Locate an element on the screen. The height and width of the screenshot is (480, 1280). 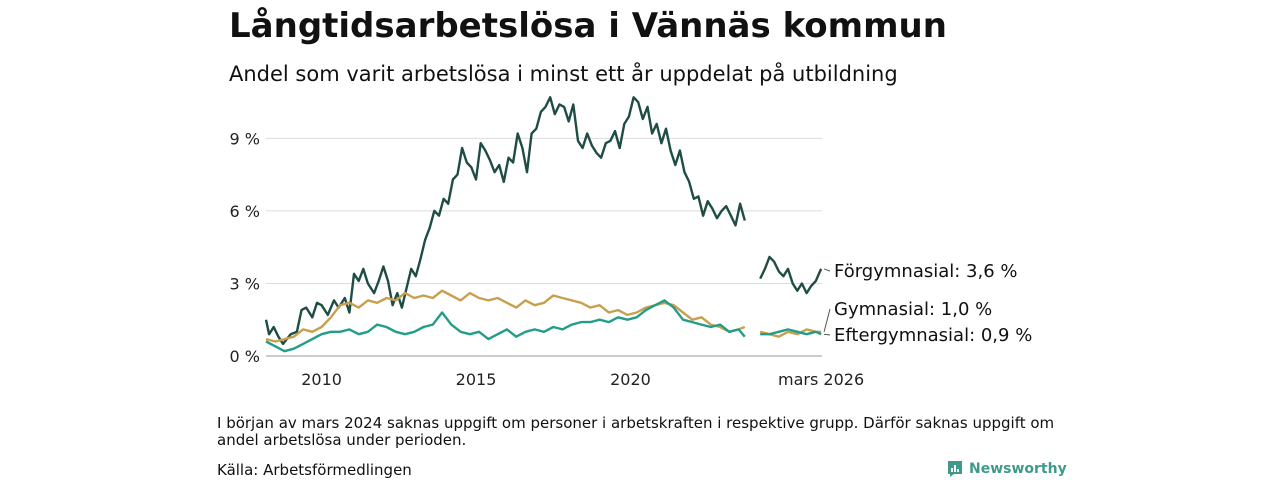
newsworthy-logo: Newsworthy is located at coordinates (1006, 469).